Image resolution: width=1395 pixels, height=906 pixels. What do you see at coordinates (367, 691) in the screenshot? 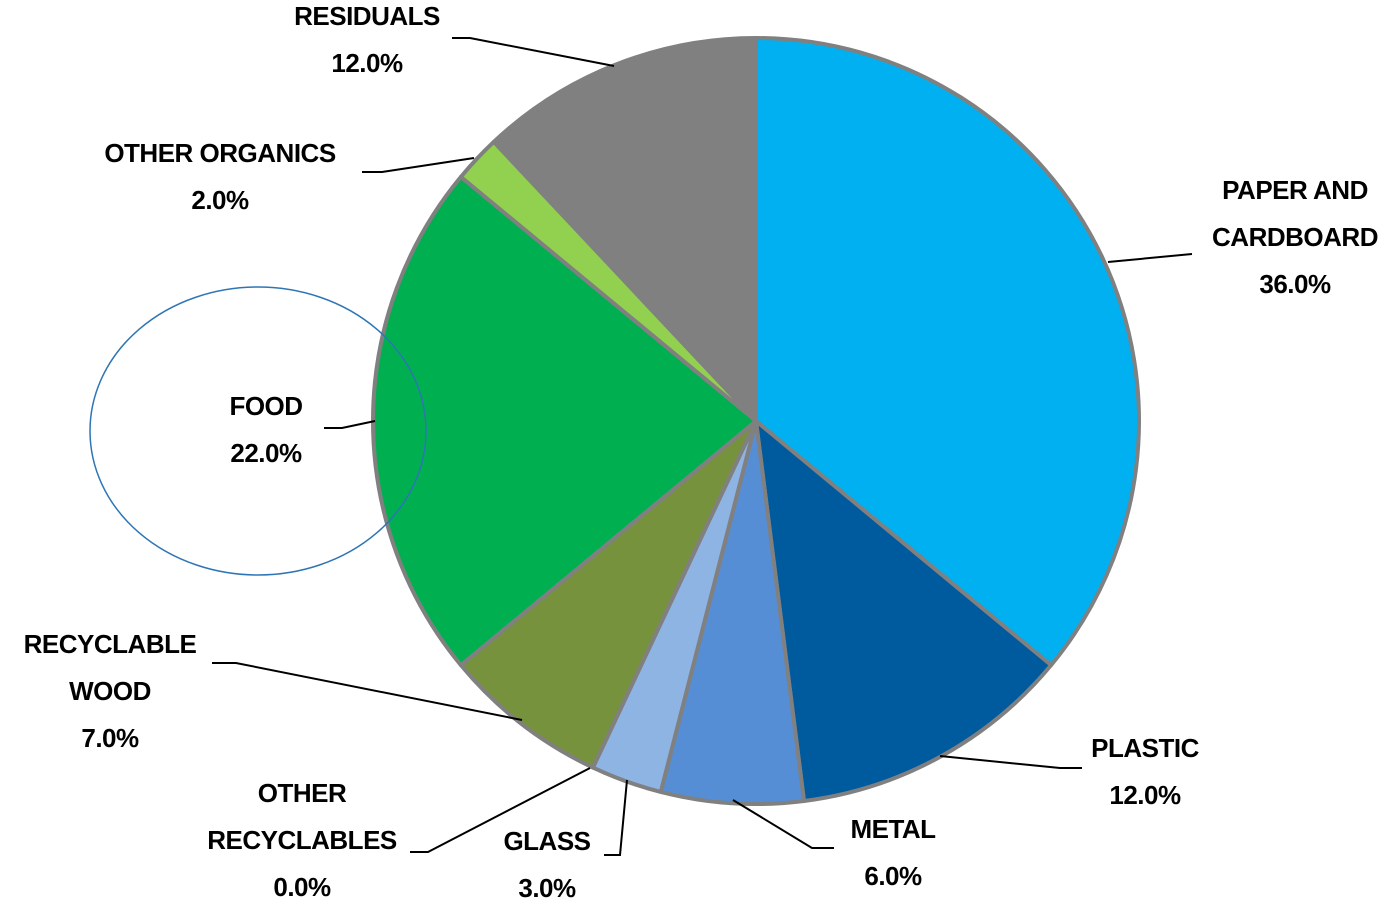
I see `leader-line-recyclable-wood` at bounding box center [367, 691].